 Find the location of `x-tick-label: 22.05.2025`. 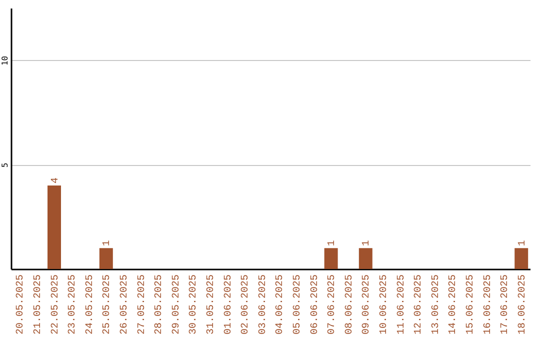

x-tick-label: 22.05.2025 is located at coordinates (56, 304).